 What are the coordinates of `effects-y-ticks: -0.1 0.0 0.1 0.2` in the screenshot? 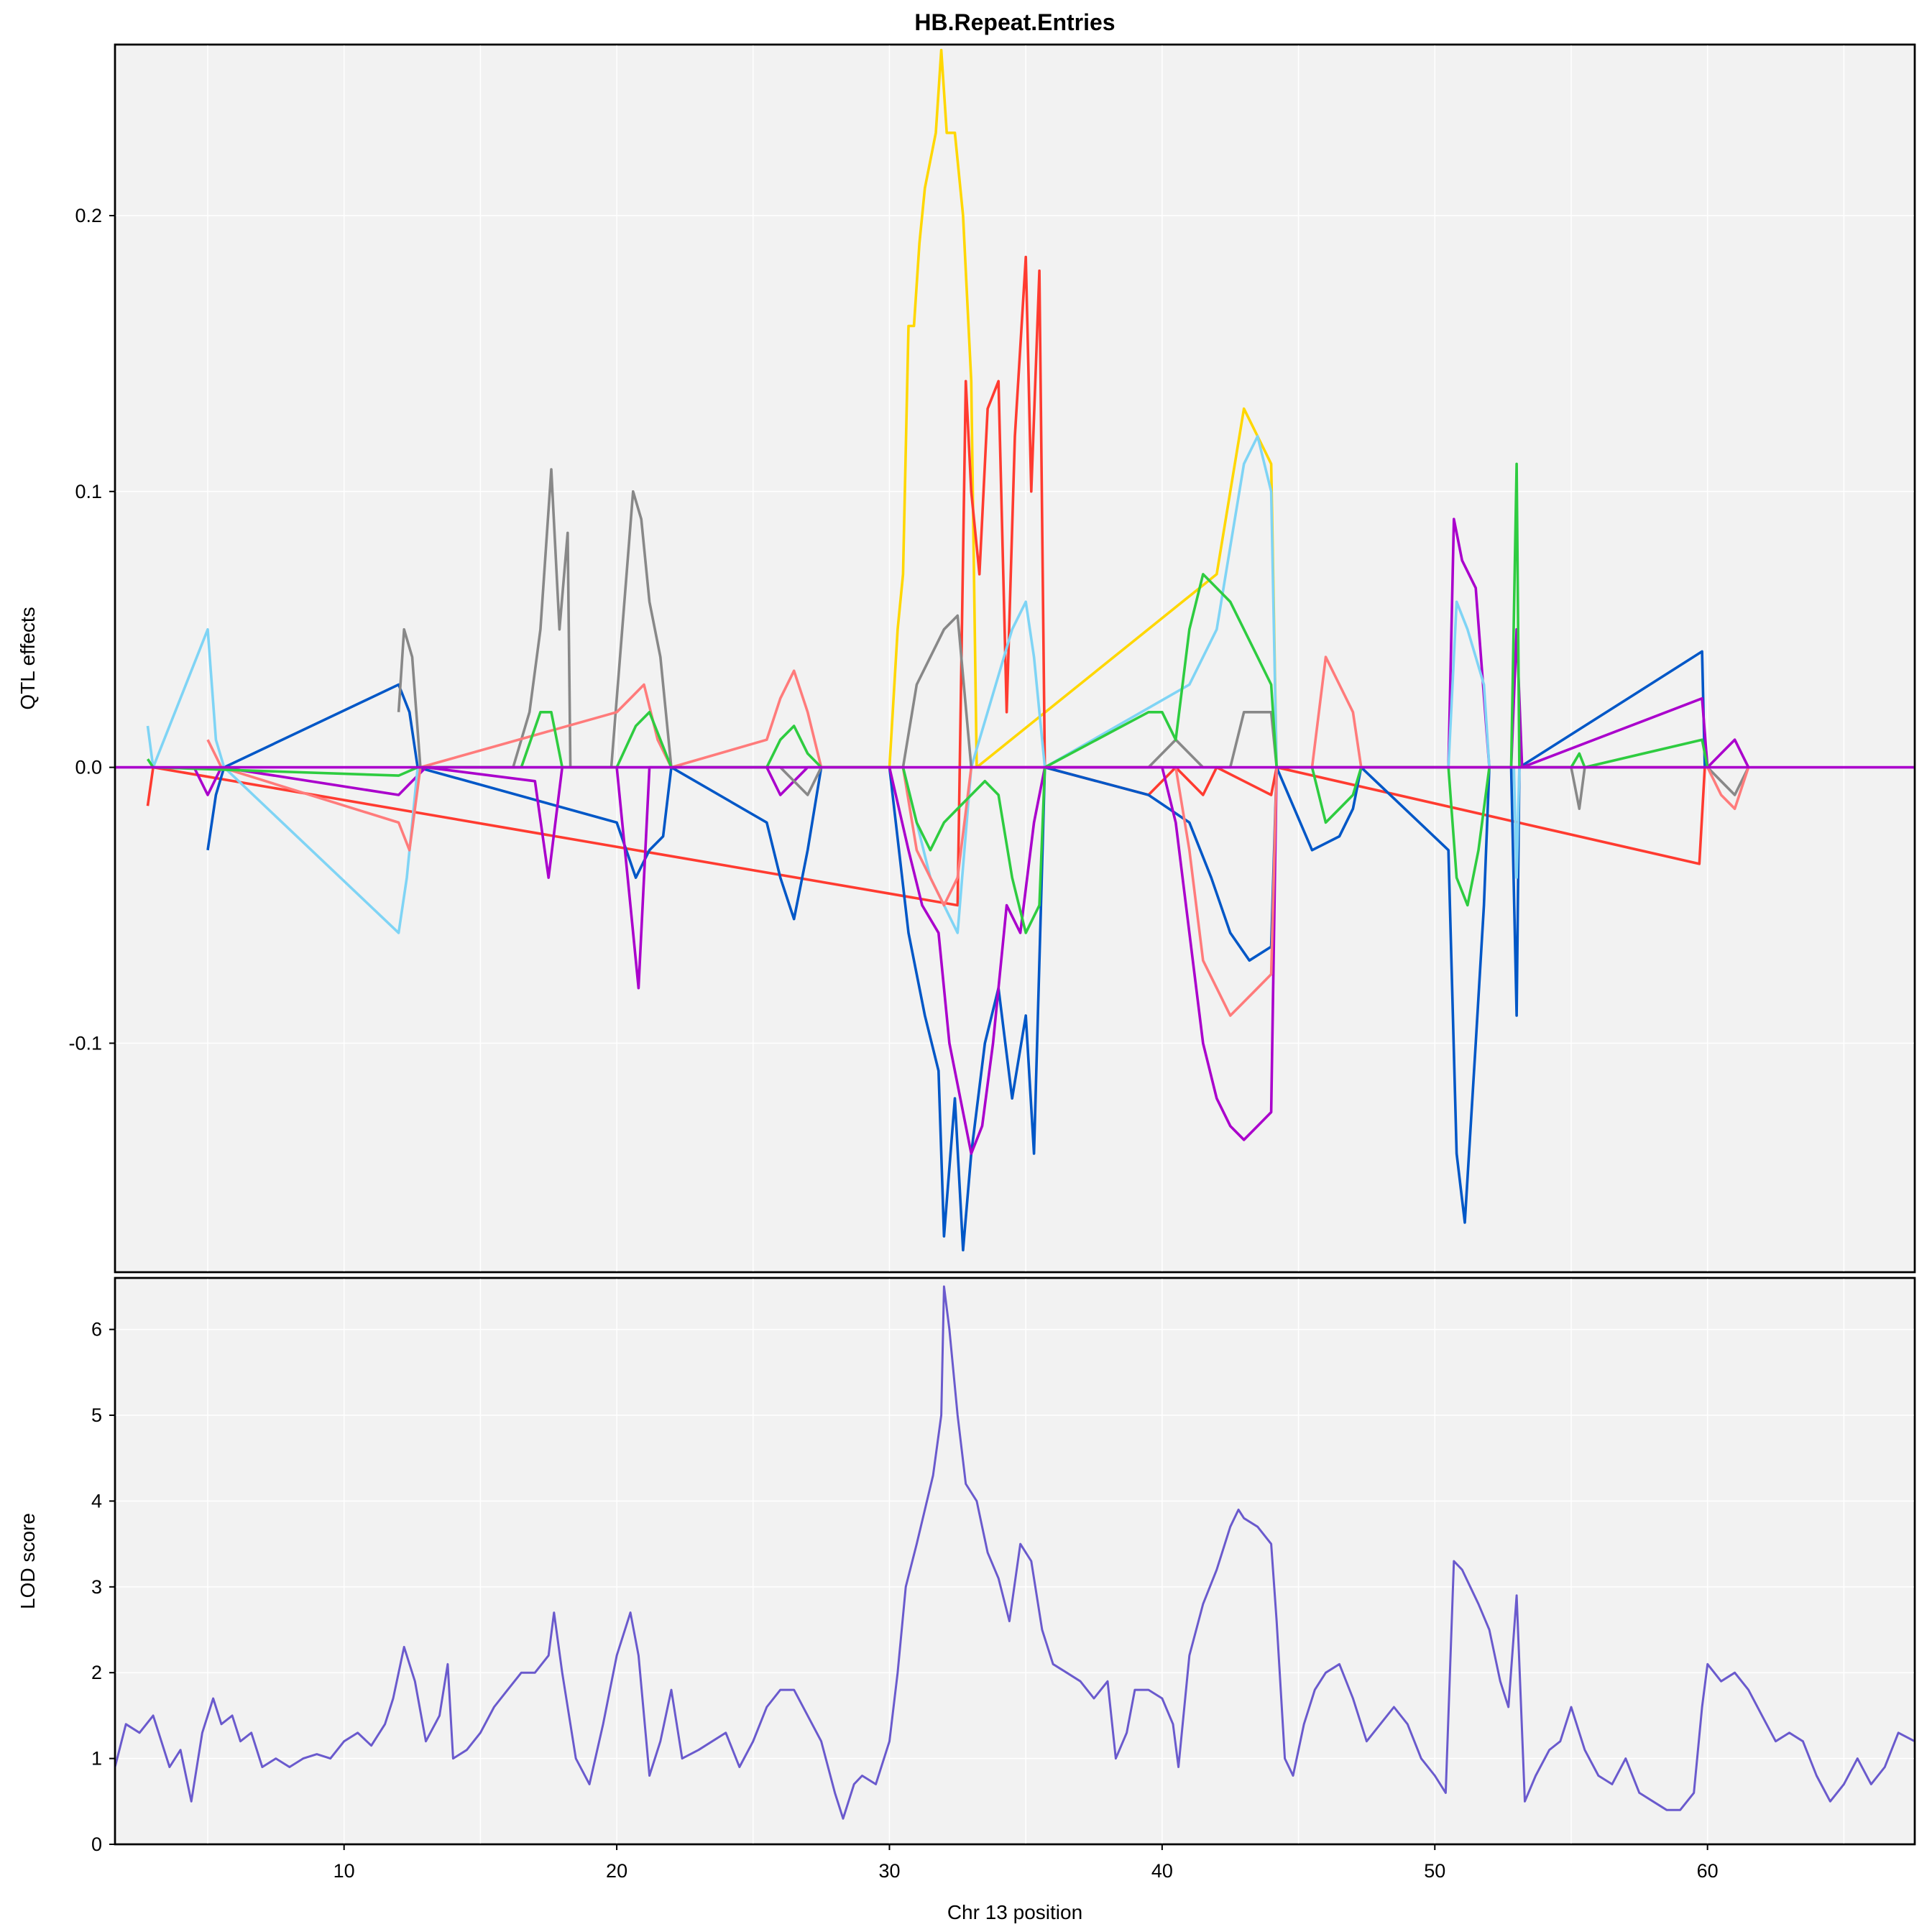 It's located at (91, 629).